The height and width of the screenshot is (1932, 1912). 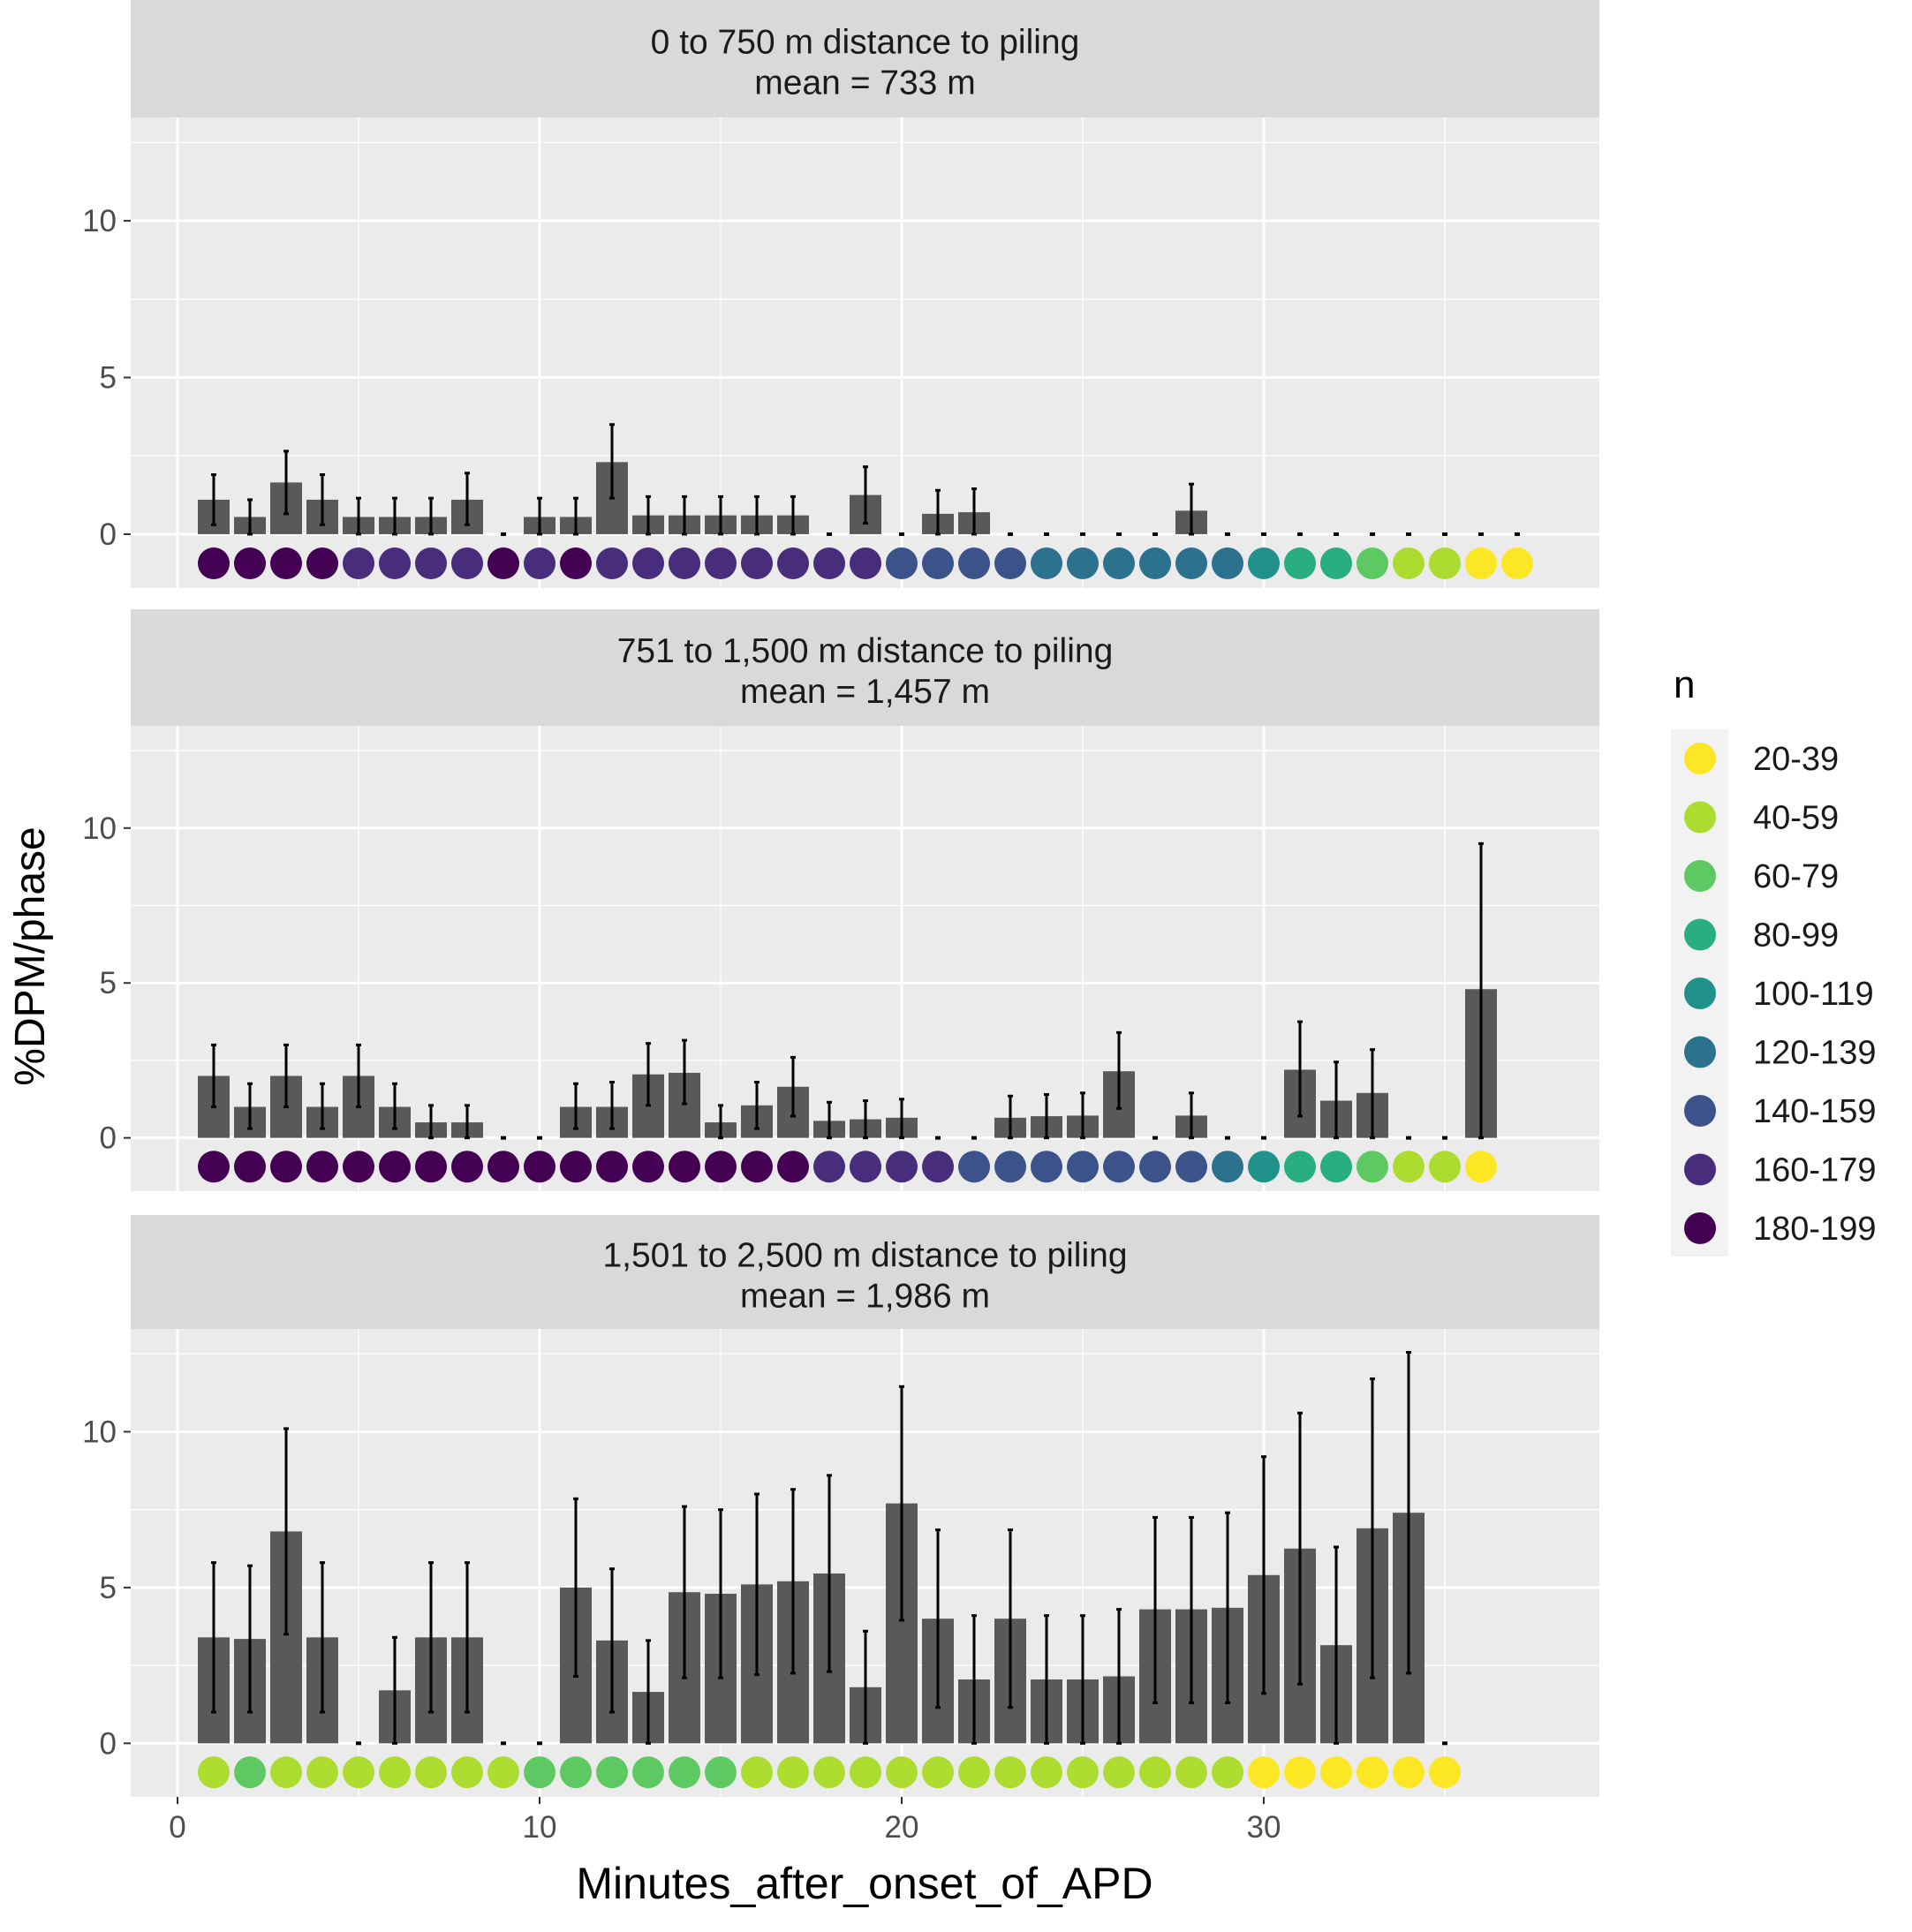 I want to click on facet-title-line2: mean = 1,986 m, so click(x=865, y=1297).